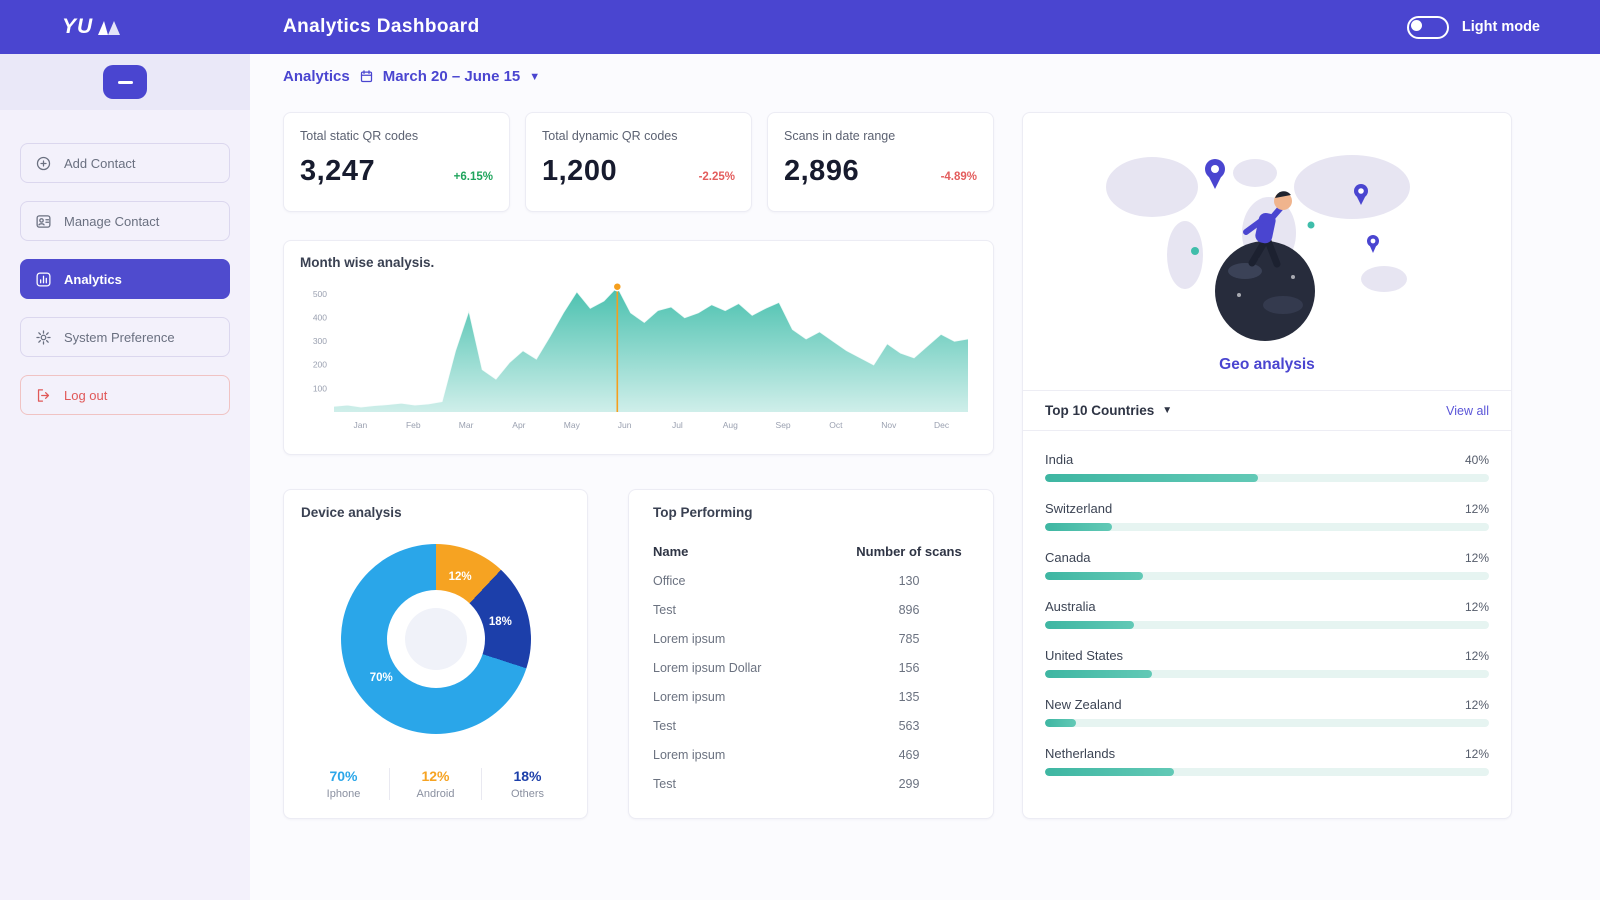 The image size is (1600, 900). I want to click on table-row: Lorem ipsum 135, so click(811, 697).